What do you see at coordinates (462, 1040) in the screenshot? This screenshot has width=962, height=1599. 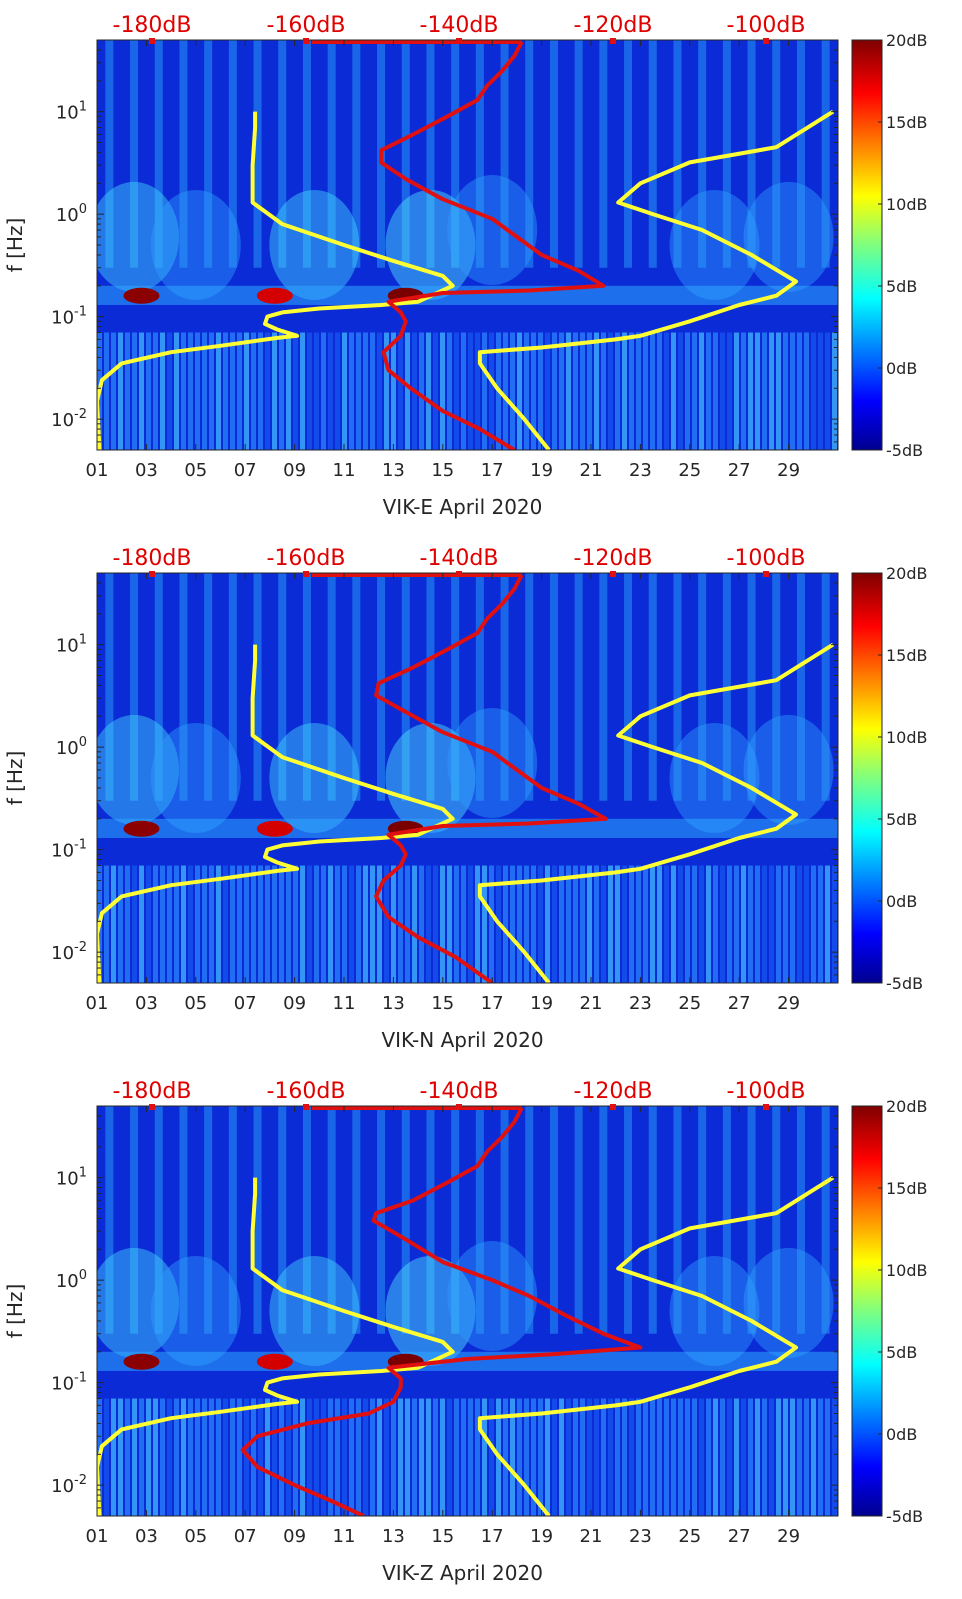 I see `x-axis-label: VIK-N April 2020` at bounding box center [462, 1040].